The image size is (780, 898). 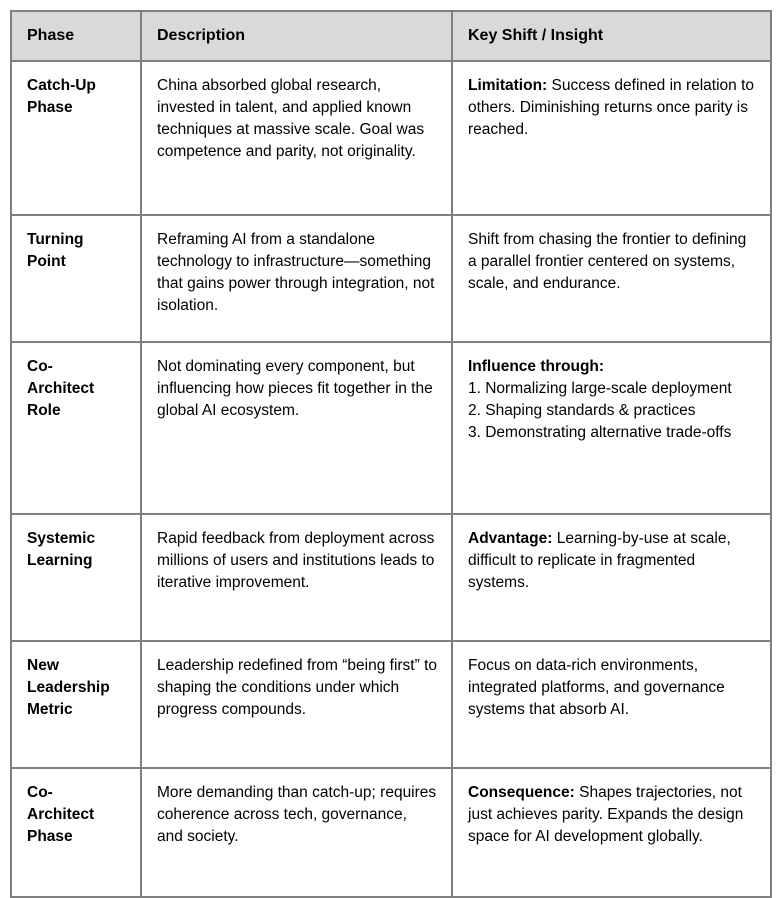 I want to click on column-header-key-shift: Key Shift / Insight, so click(x=611, y=36).